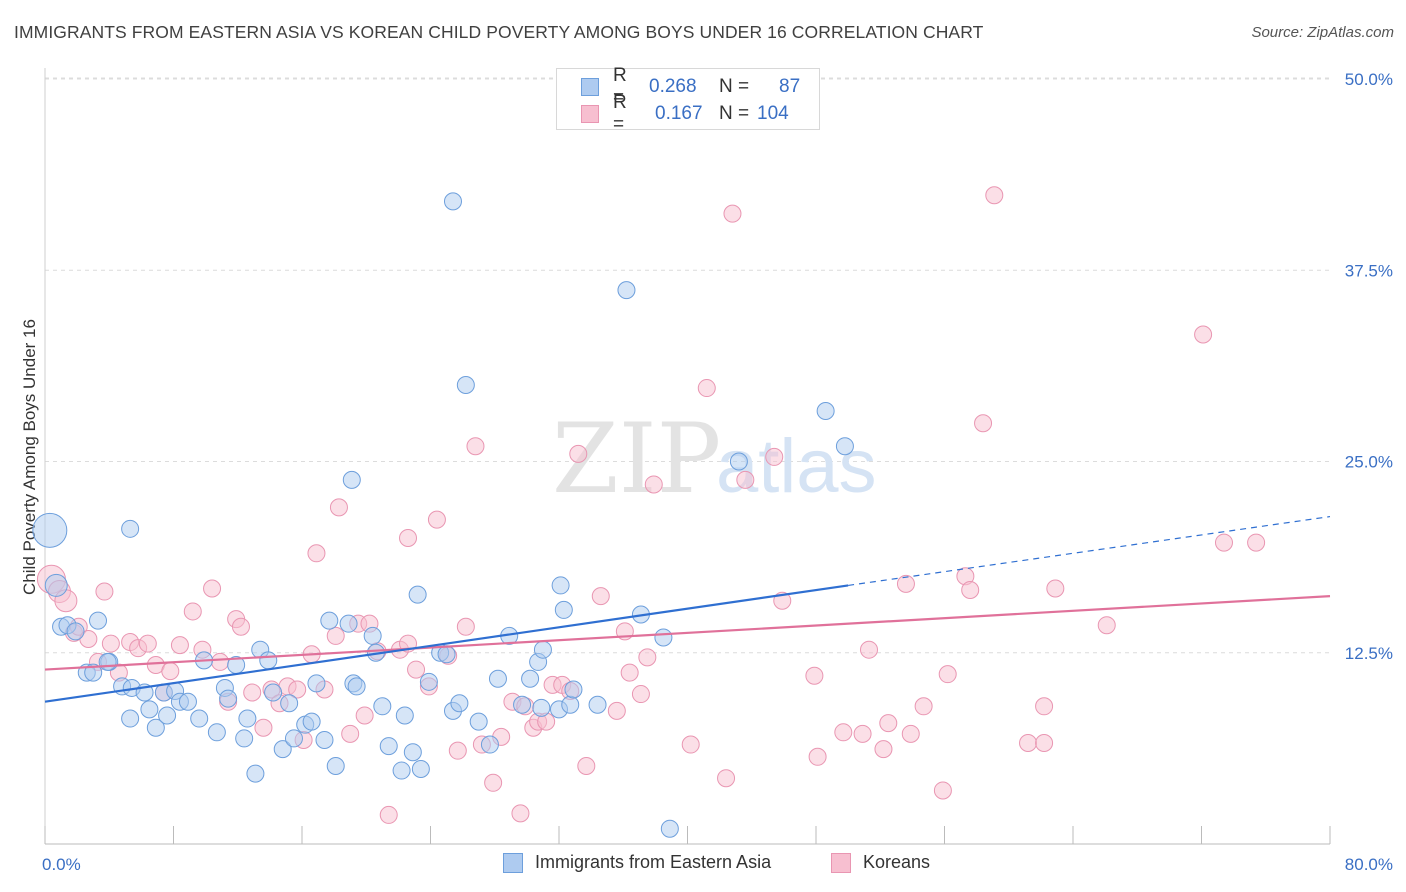 The height and width of the screenshot is (892, 1406). Describe the element at coordinates (1369, 270) in the screenshot. I see `y-tick-label: 37.5%` at that location.